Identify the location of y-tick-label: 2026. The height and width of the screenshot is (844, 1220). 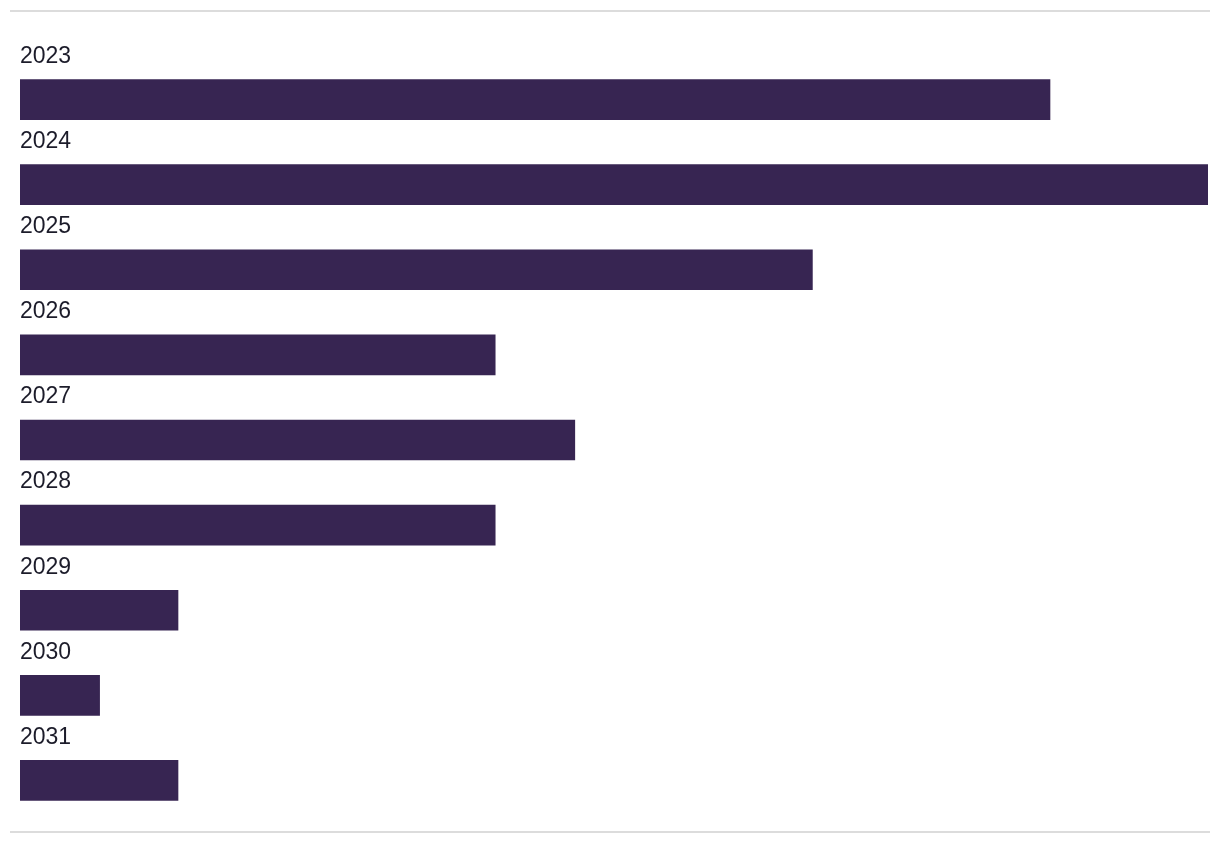
(46, 310).